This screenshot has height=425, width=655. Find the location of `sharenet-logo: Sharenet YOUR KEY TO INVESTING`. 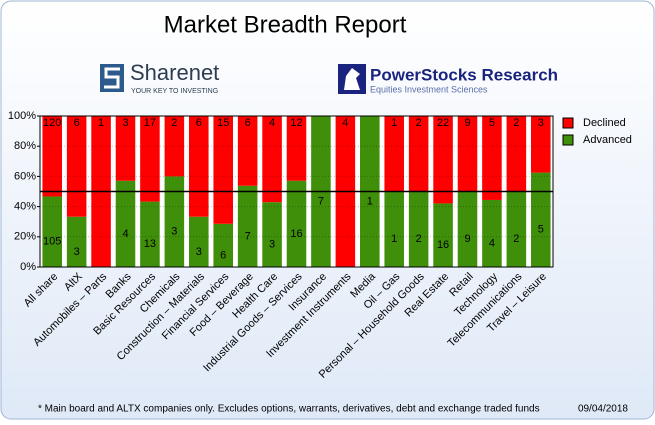

sharenet-logo: Sharenet YOUR KEY TO INVESTING is located at coordinates (159, 77).